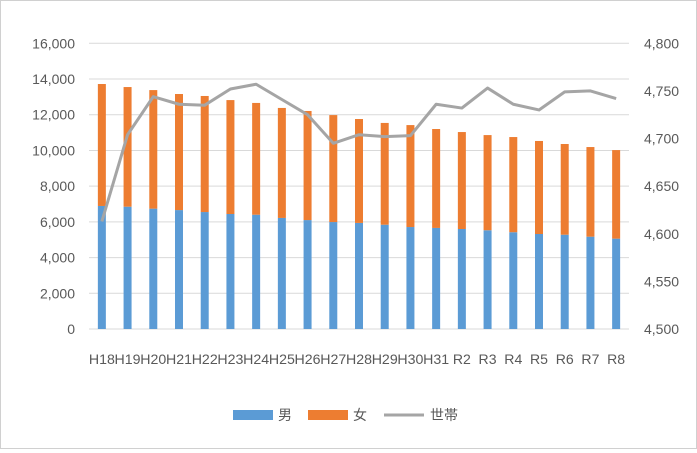  What do you see at coordinates (57, 222) in the screenshot?
I see `left-tick-label: 6,000` at bounding box center [57, 222].